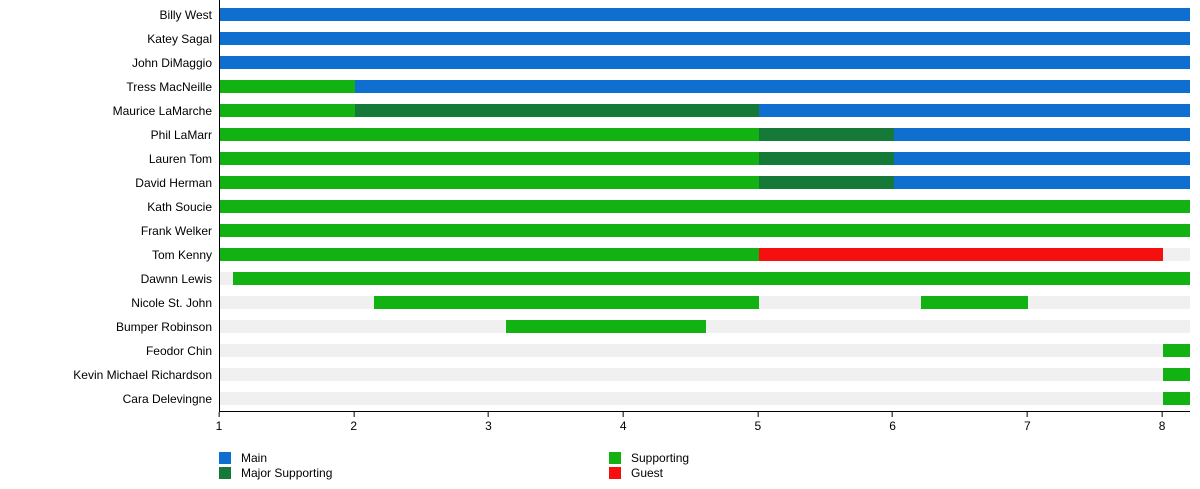  I want to click on actor-label: Tress MacNeille, so click(169, 87).